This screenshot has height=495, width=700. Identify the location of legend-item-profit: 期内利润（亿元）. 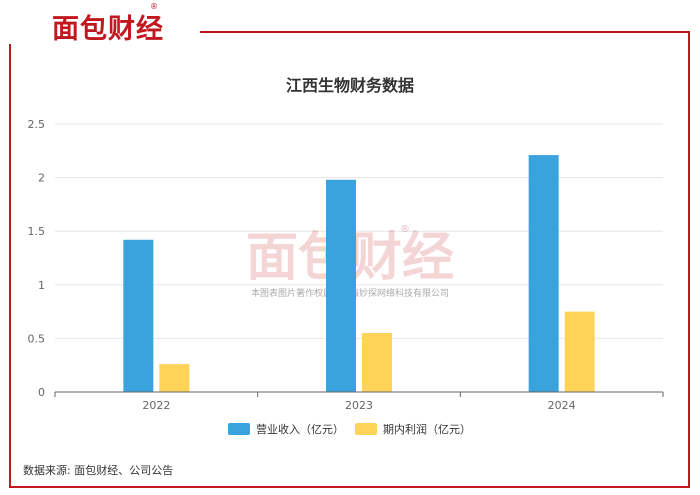
(413, 429).